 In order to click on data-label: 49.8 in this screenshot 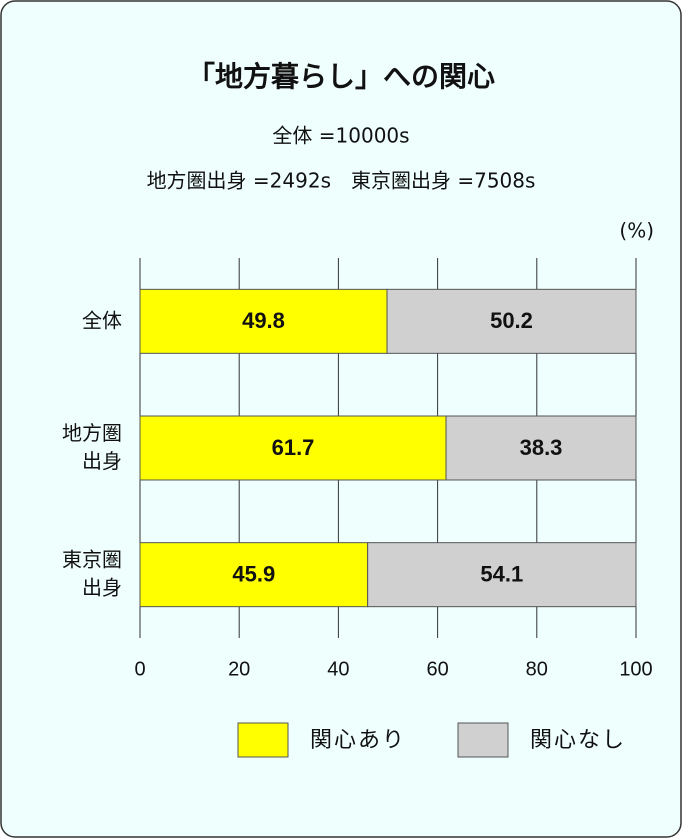, I will do `click(263, 320)`.